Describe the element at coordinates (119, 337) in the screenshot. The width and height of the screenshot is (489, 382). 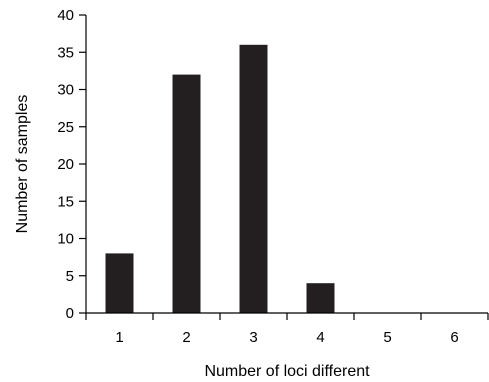
I see `x-tick-label: 1` at that location.